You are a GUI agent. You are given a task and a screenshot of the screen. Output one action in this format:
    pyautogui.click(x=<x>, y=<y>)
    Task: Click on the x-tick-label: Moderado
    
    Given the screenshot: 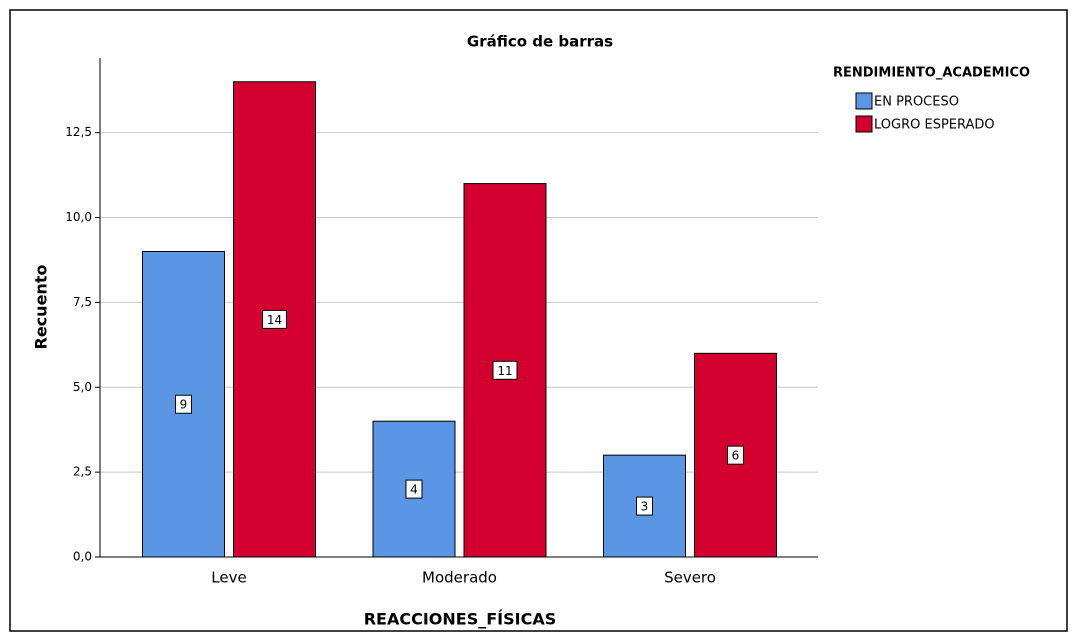 What is the action you would take?
    pyautogui.click(x=459, y=578)
    